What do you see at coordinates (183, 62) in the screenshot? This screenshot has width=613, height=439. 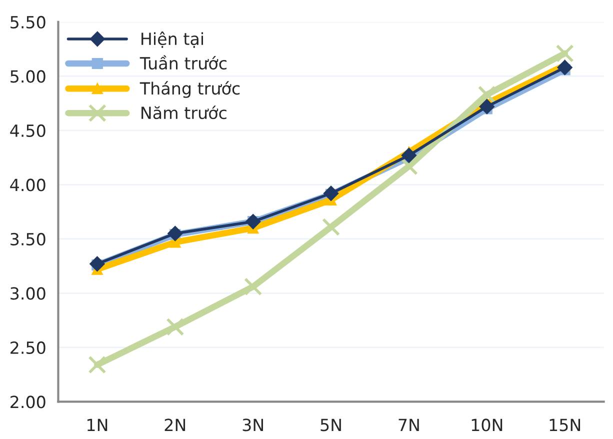 I see `legend-label: Tuần trước` at bounding box center [183, 62].